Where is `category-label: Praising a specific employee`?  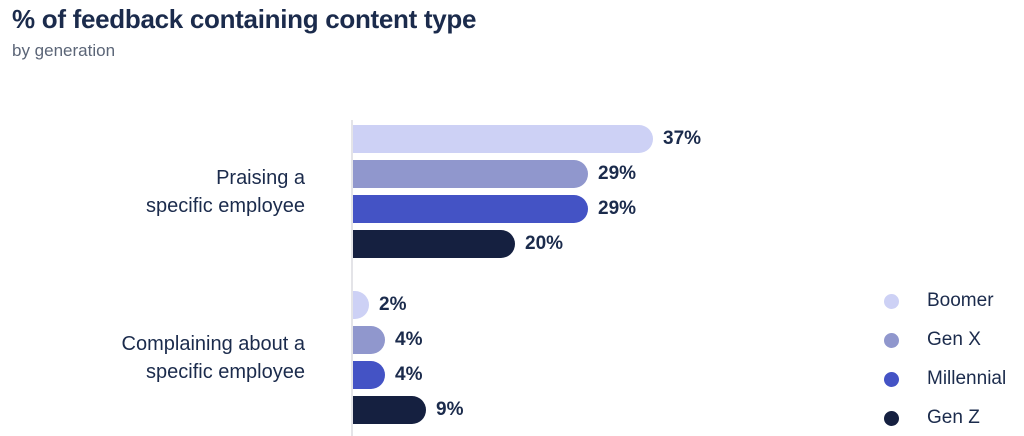 category-label: Praising a specific employee is located at coordinates (162, 191).